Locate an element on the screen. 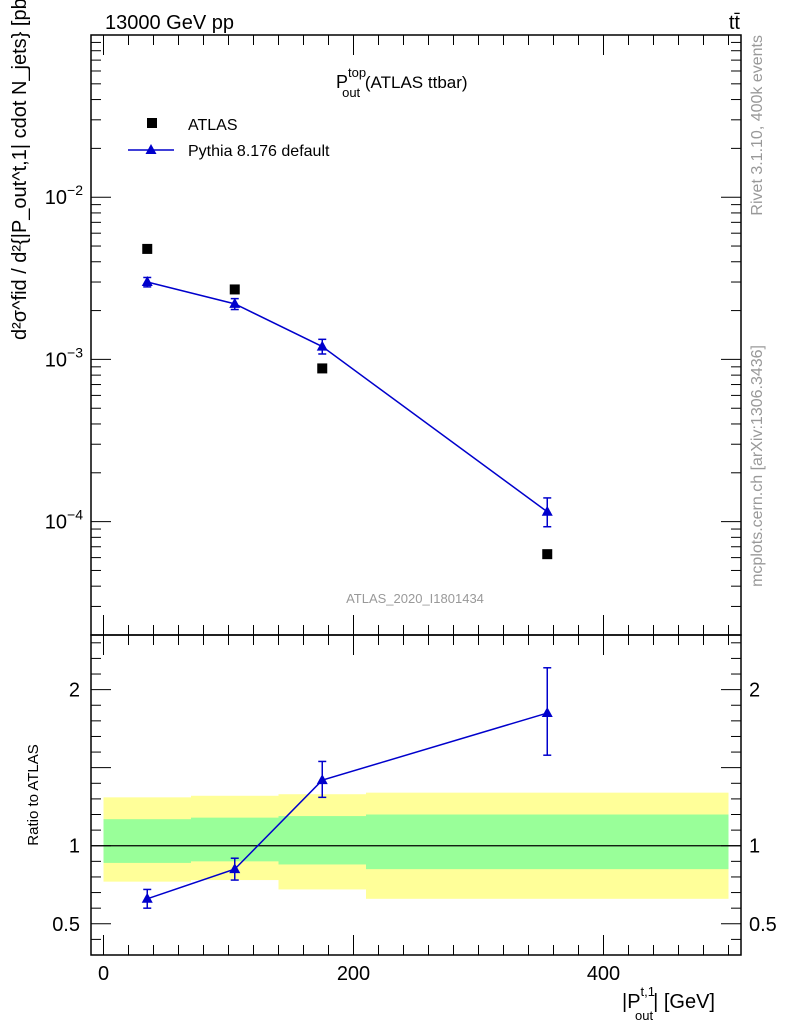 The image size is (786, 1024). rivet-label: Rivet 3.1.10, 400k events is located at coordinates (757, 125).